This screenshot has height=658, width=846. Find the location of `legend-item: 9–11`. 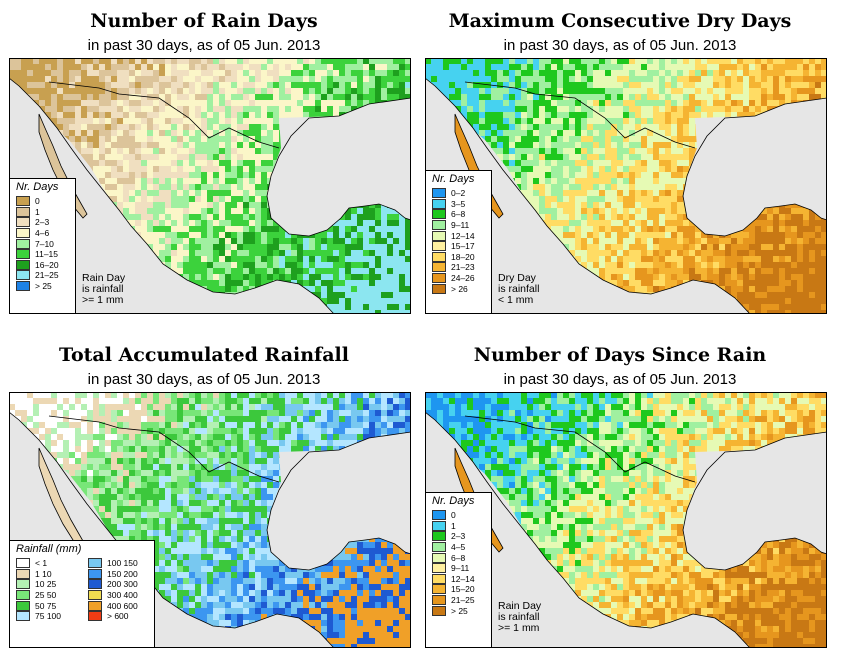

legend-item: 9–11 is located at coordinates (458, 225).